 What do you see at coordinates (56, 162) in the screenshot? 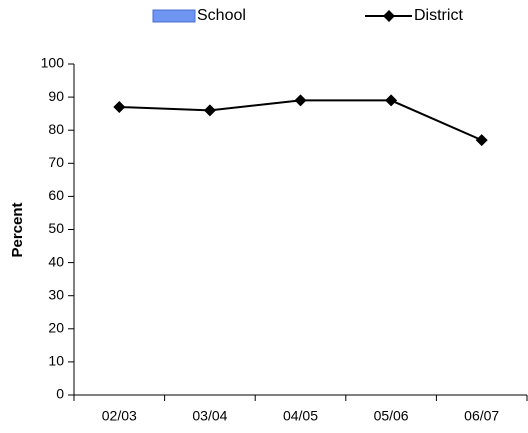
I see `y-tick-label: 70` at bounding box center [56, 162].